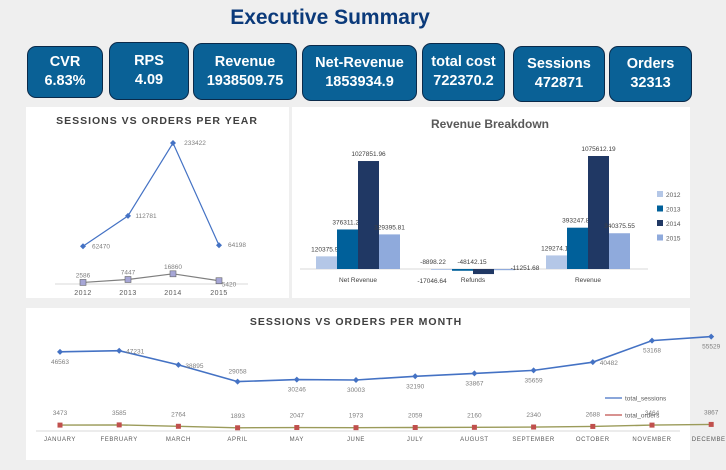 Image resolution: width=726 pixels, height=470 pixels. Describe the element at coordinates (609, 363) in the screenshot. I see `data-label: 40482` at that location.